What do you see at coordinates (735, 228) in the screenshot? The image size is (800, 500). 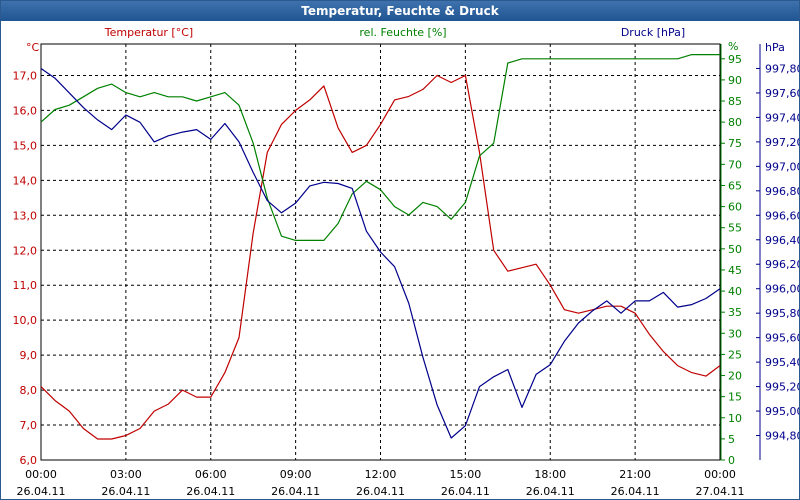 I see `y-middle-tick-label: 55` at bounding box center [735, 228].